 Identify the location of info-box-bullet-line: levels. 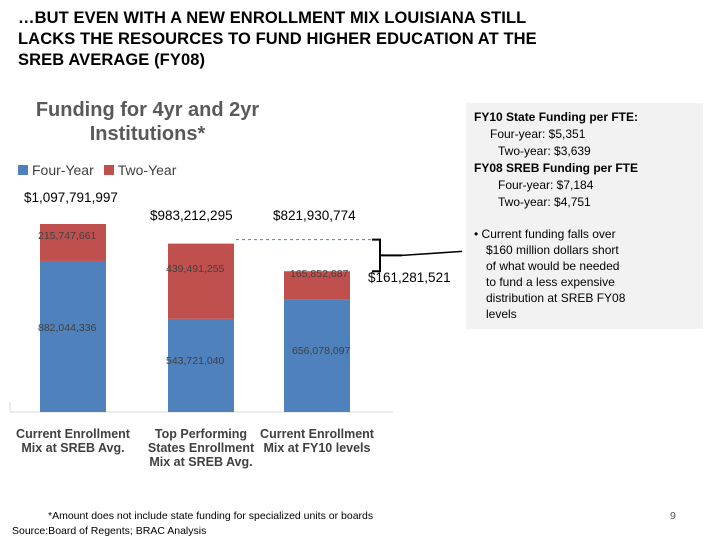
(501, 314).